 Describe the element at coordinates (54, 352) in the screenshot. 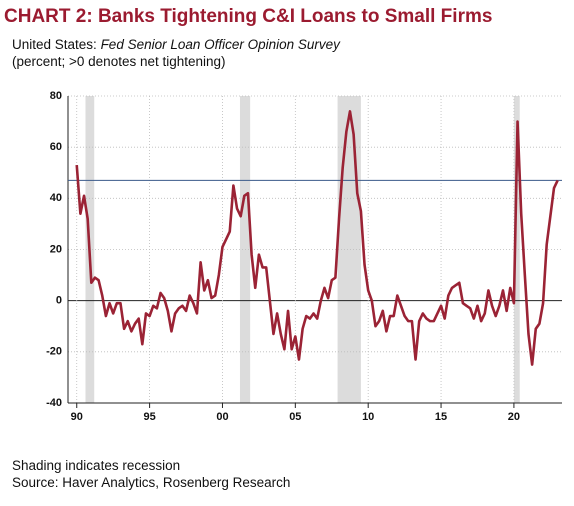

I see `y-tick-label: -20` at that location.